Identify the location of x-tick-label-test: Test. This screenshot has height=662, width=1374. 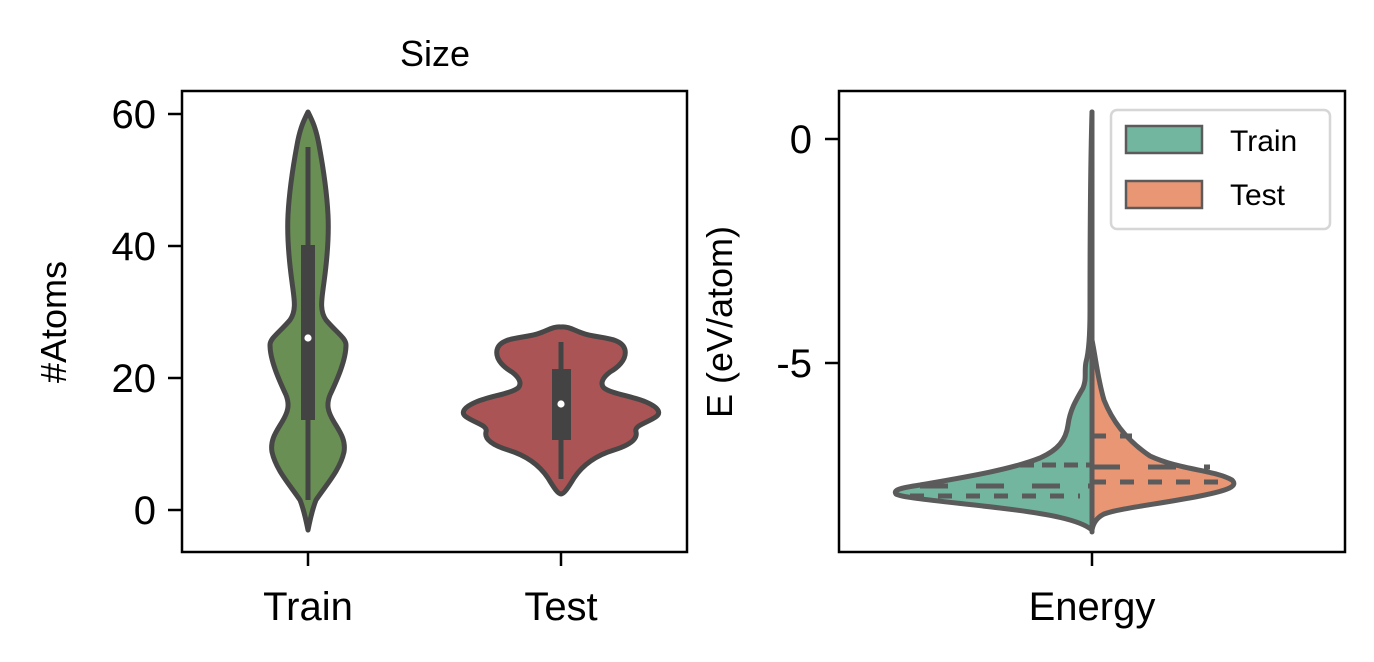
(560, 607).